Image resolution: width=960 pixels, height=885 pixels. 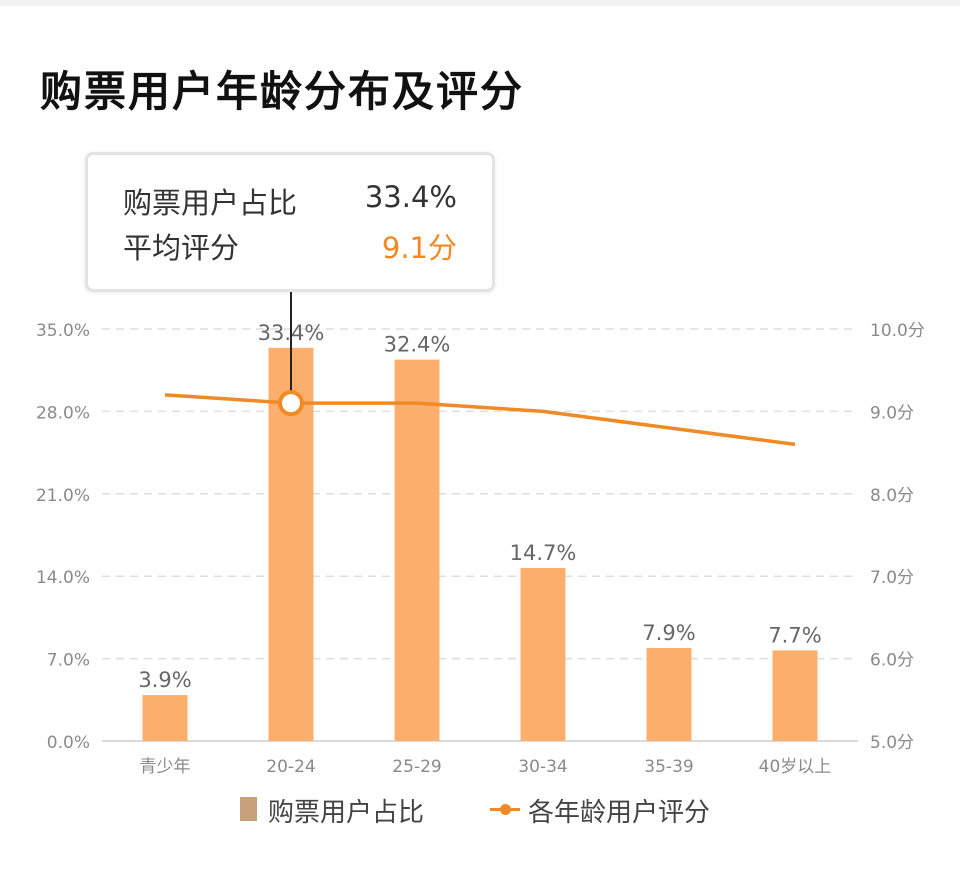 What do you see at coordinates (165, 767) in the screenshot?
I see `x-tick-label: 青少年` at bounding box center [165, 767].